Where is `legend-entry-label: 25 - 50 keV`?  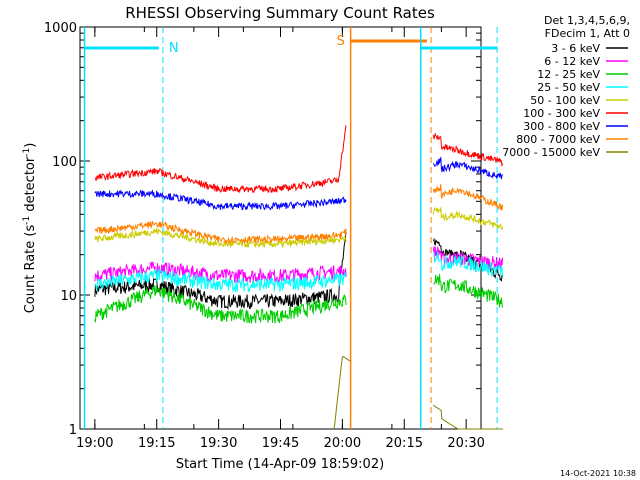
legend-entry-label: 25 - 50 keV is located at coordinates (568, 87).